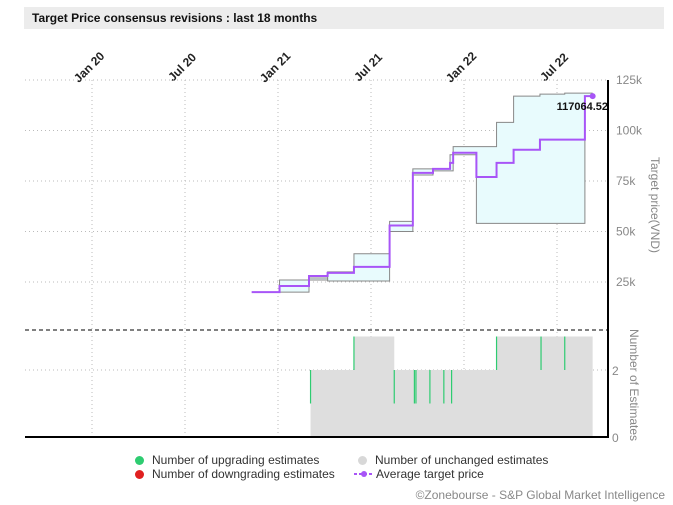 This screenshot has height=505, width=673. I want to click on estimates-tick-label: 2, so click(615, 371).